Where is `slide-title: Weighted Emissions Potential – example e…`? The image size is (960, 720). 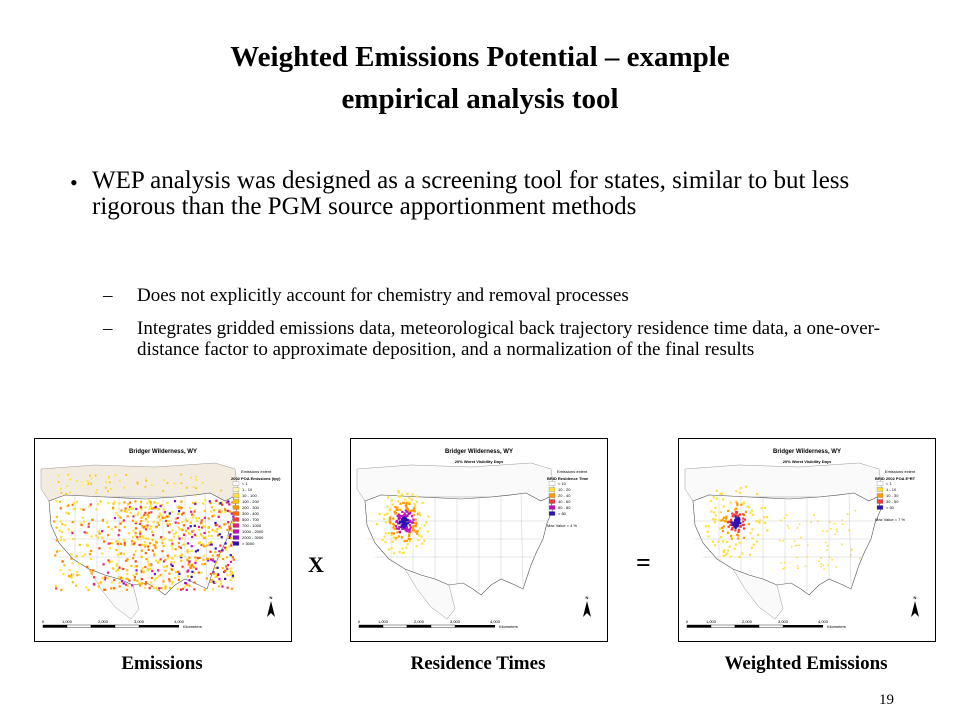
slide-title: Weighted Emissions Potential – example e… is located at coordinates (480, 78).